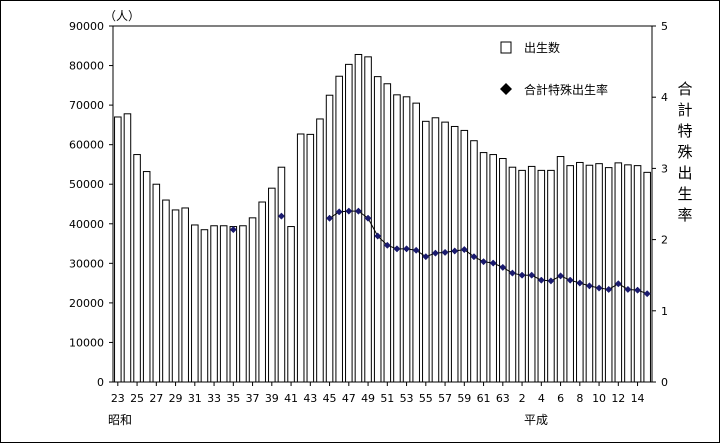 The height and width of the screenshot is (443, 720). Describe the element at coordinates (618, 398) in the screenshot. I see `x-tick-label: 12` at that location.